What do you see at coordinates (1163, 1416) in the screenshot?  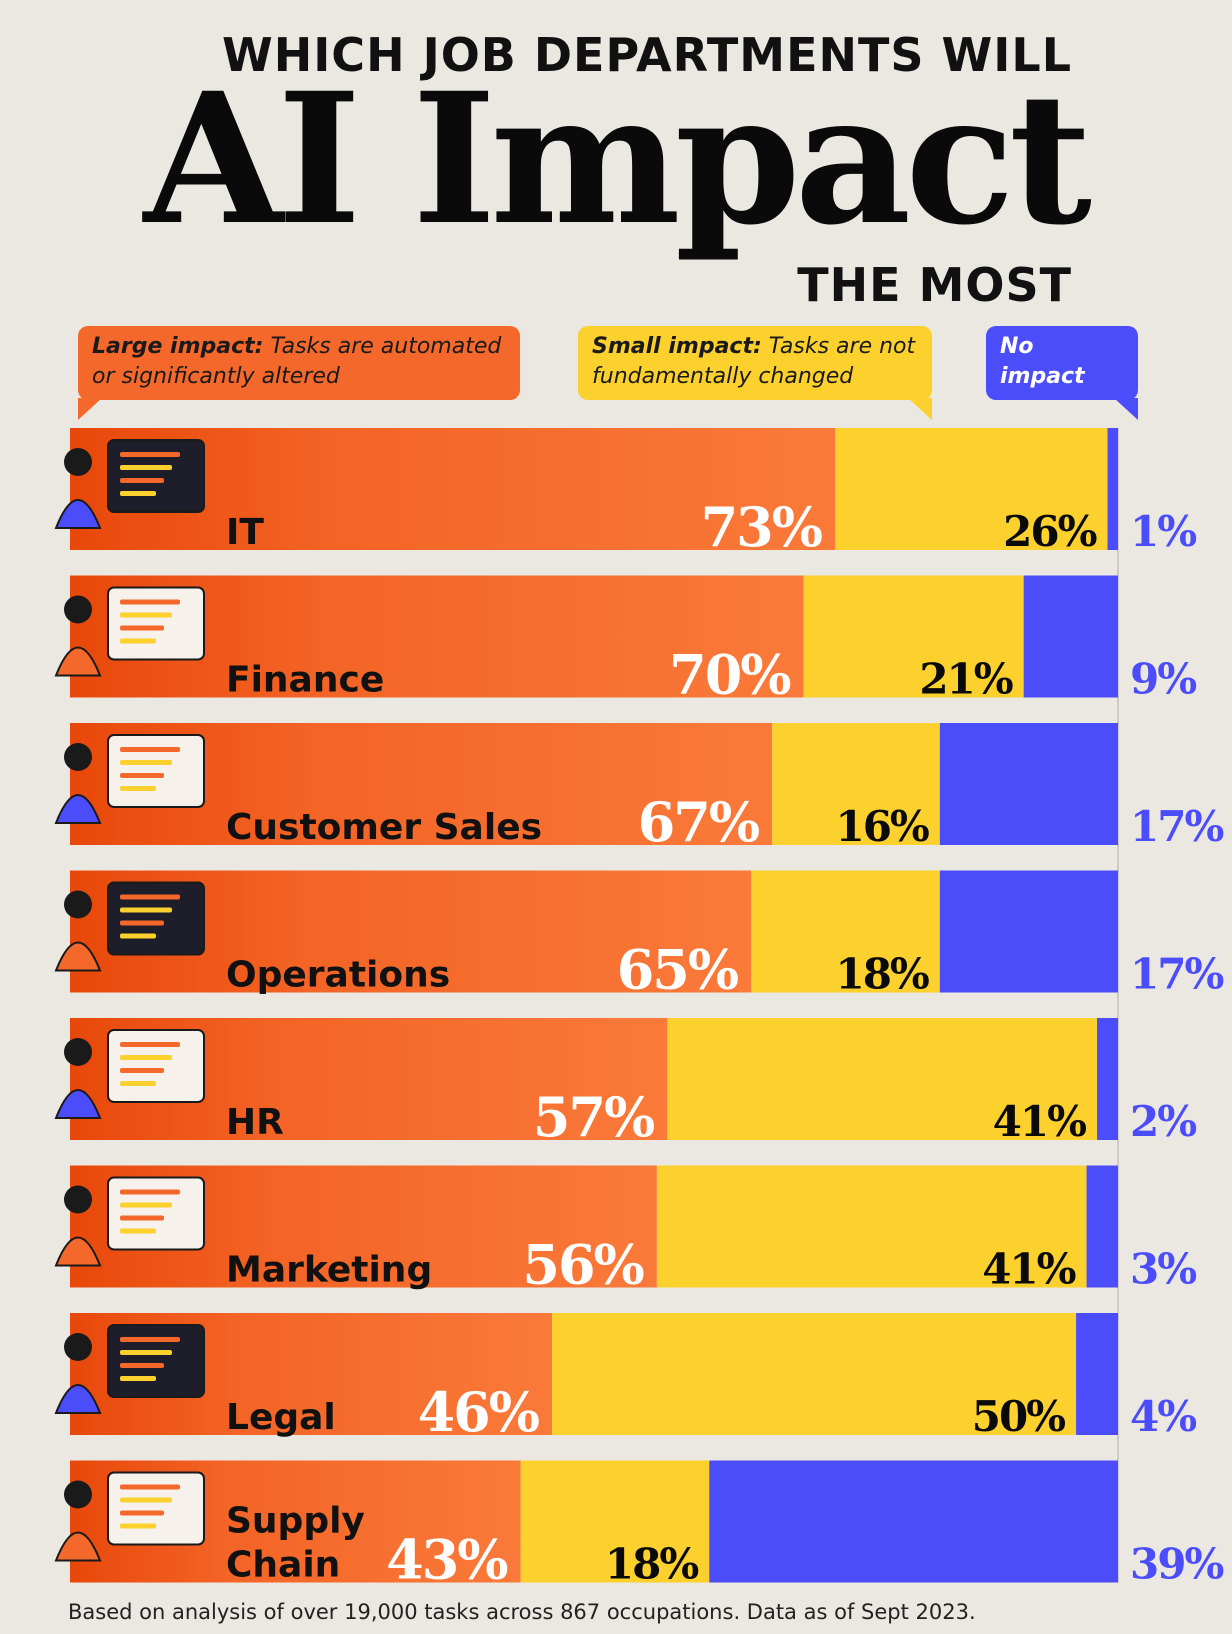 I see `value-none-6: 4%` at bounding box center [1163, 1416].